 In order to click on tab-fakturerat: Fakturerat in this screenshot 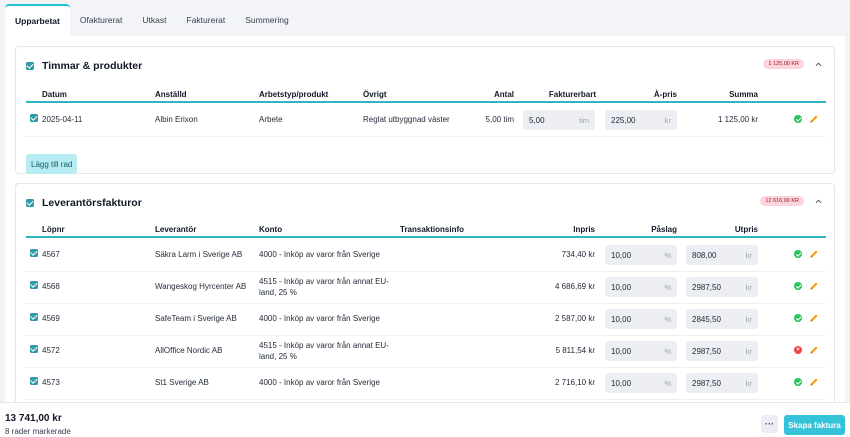, I will do `click(206, 20)`.